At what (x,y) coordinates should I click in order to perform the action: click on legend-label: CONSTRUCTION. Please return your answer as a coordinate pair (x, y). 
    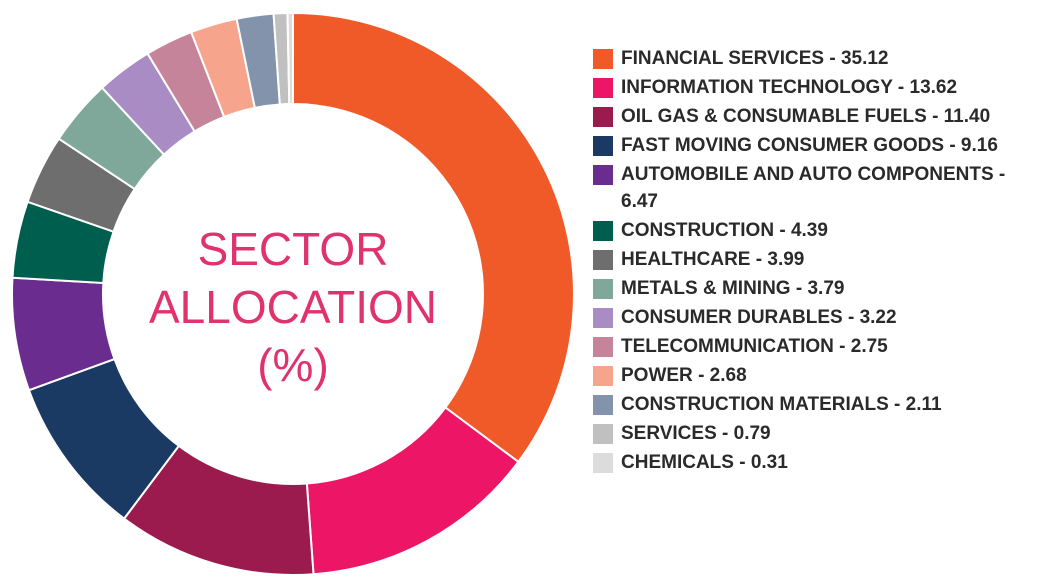
    Looking at the image, I should click on (698, 230).